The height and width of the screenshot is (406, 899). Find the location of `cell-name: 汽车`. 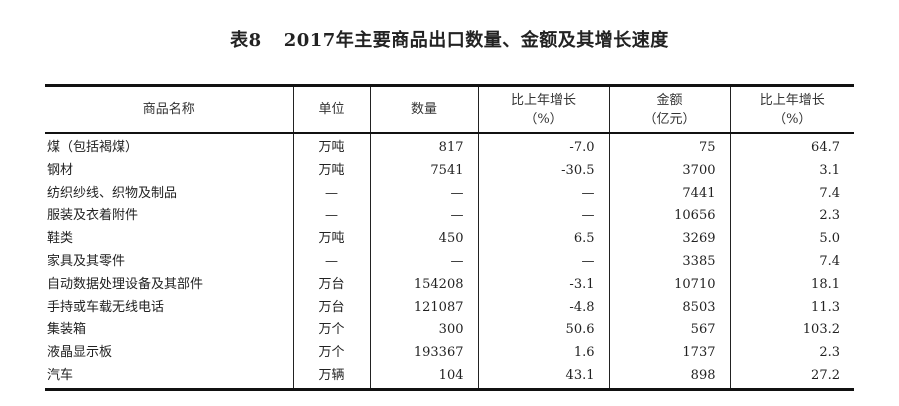

cell-name: 汽车 is located at coordinates (60, 375).